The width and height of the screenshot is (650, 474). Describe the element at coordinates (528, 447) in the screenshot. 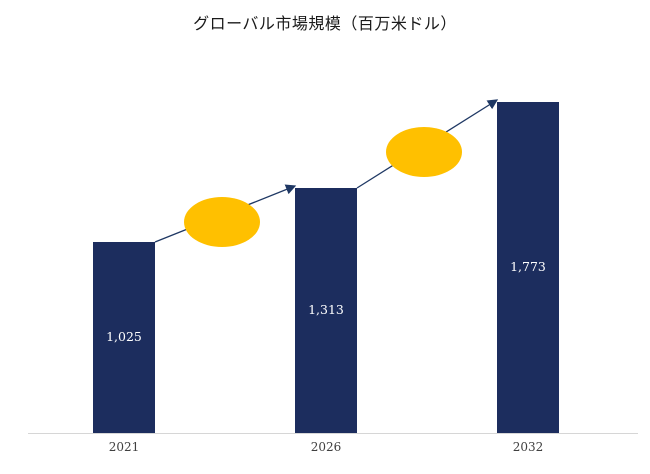

I see `x-axis-label-2032: 2032` at that location.